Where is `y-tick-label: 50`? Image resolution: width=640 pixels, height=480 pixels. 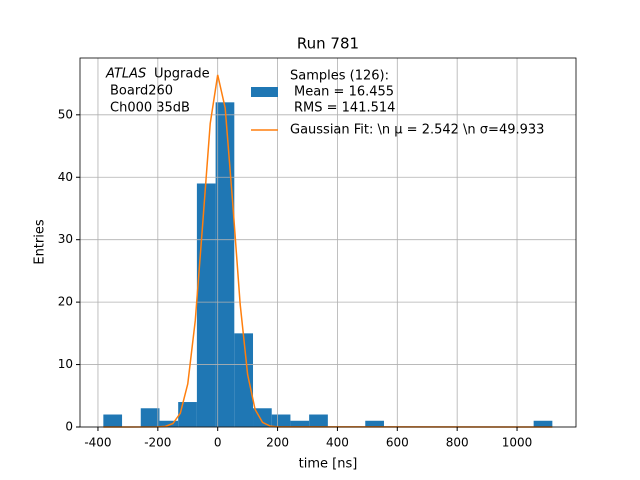
y-tick-label: 50 is located at coordinates (65, 114).